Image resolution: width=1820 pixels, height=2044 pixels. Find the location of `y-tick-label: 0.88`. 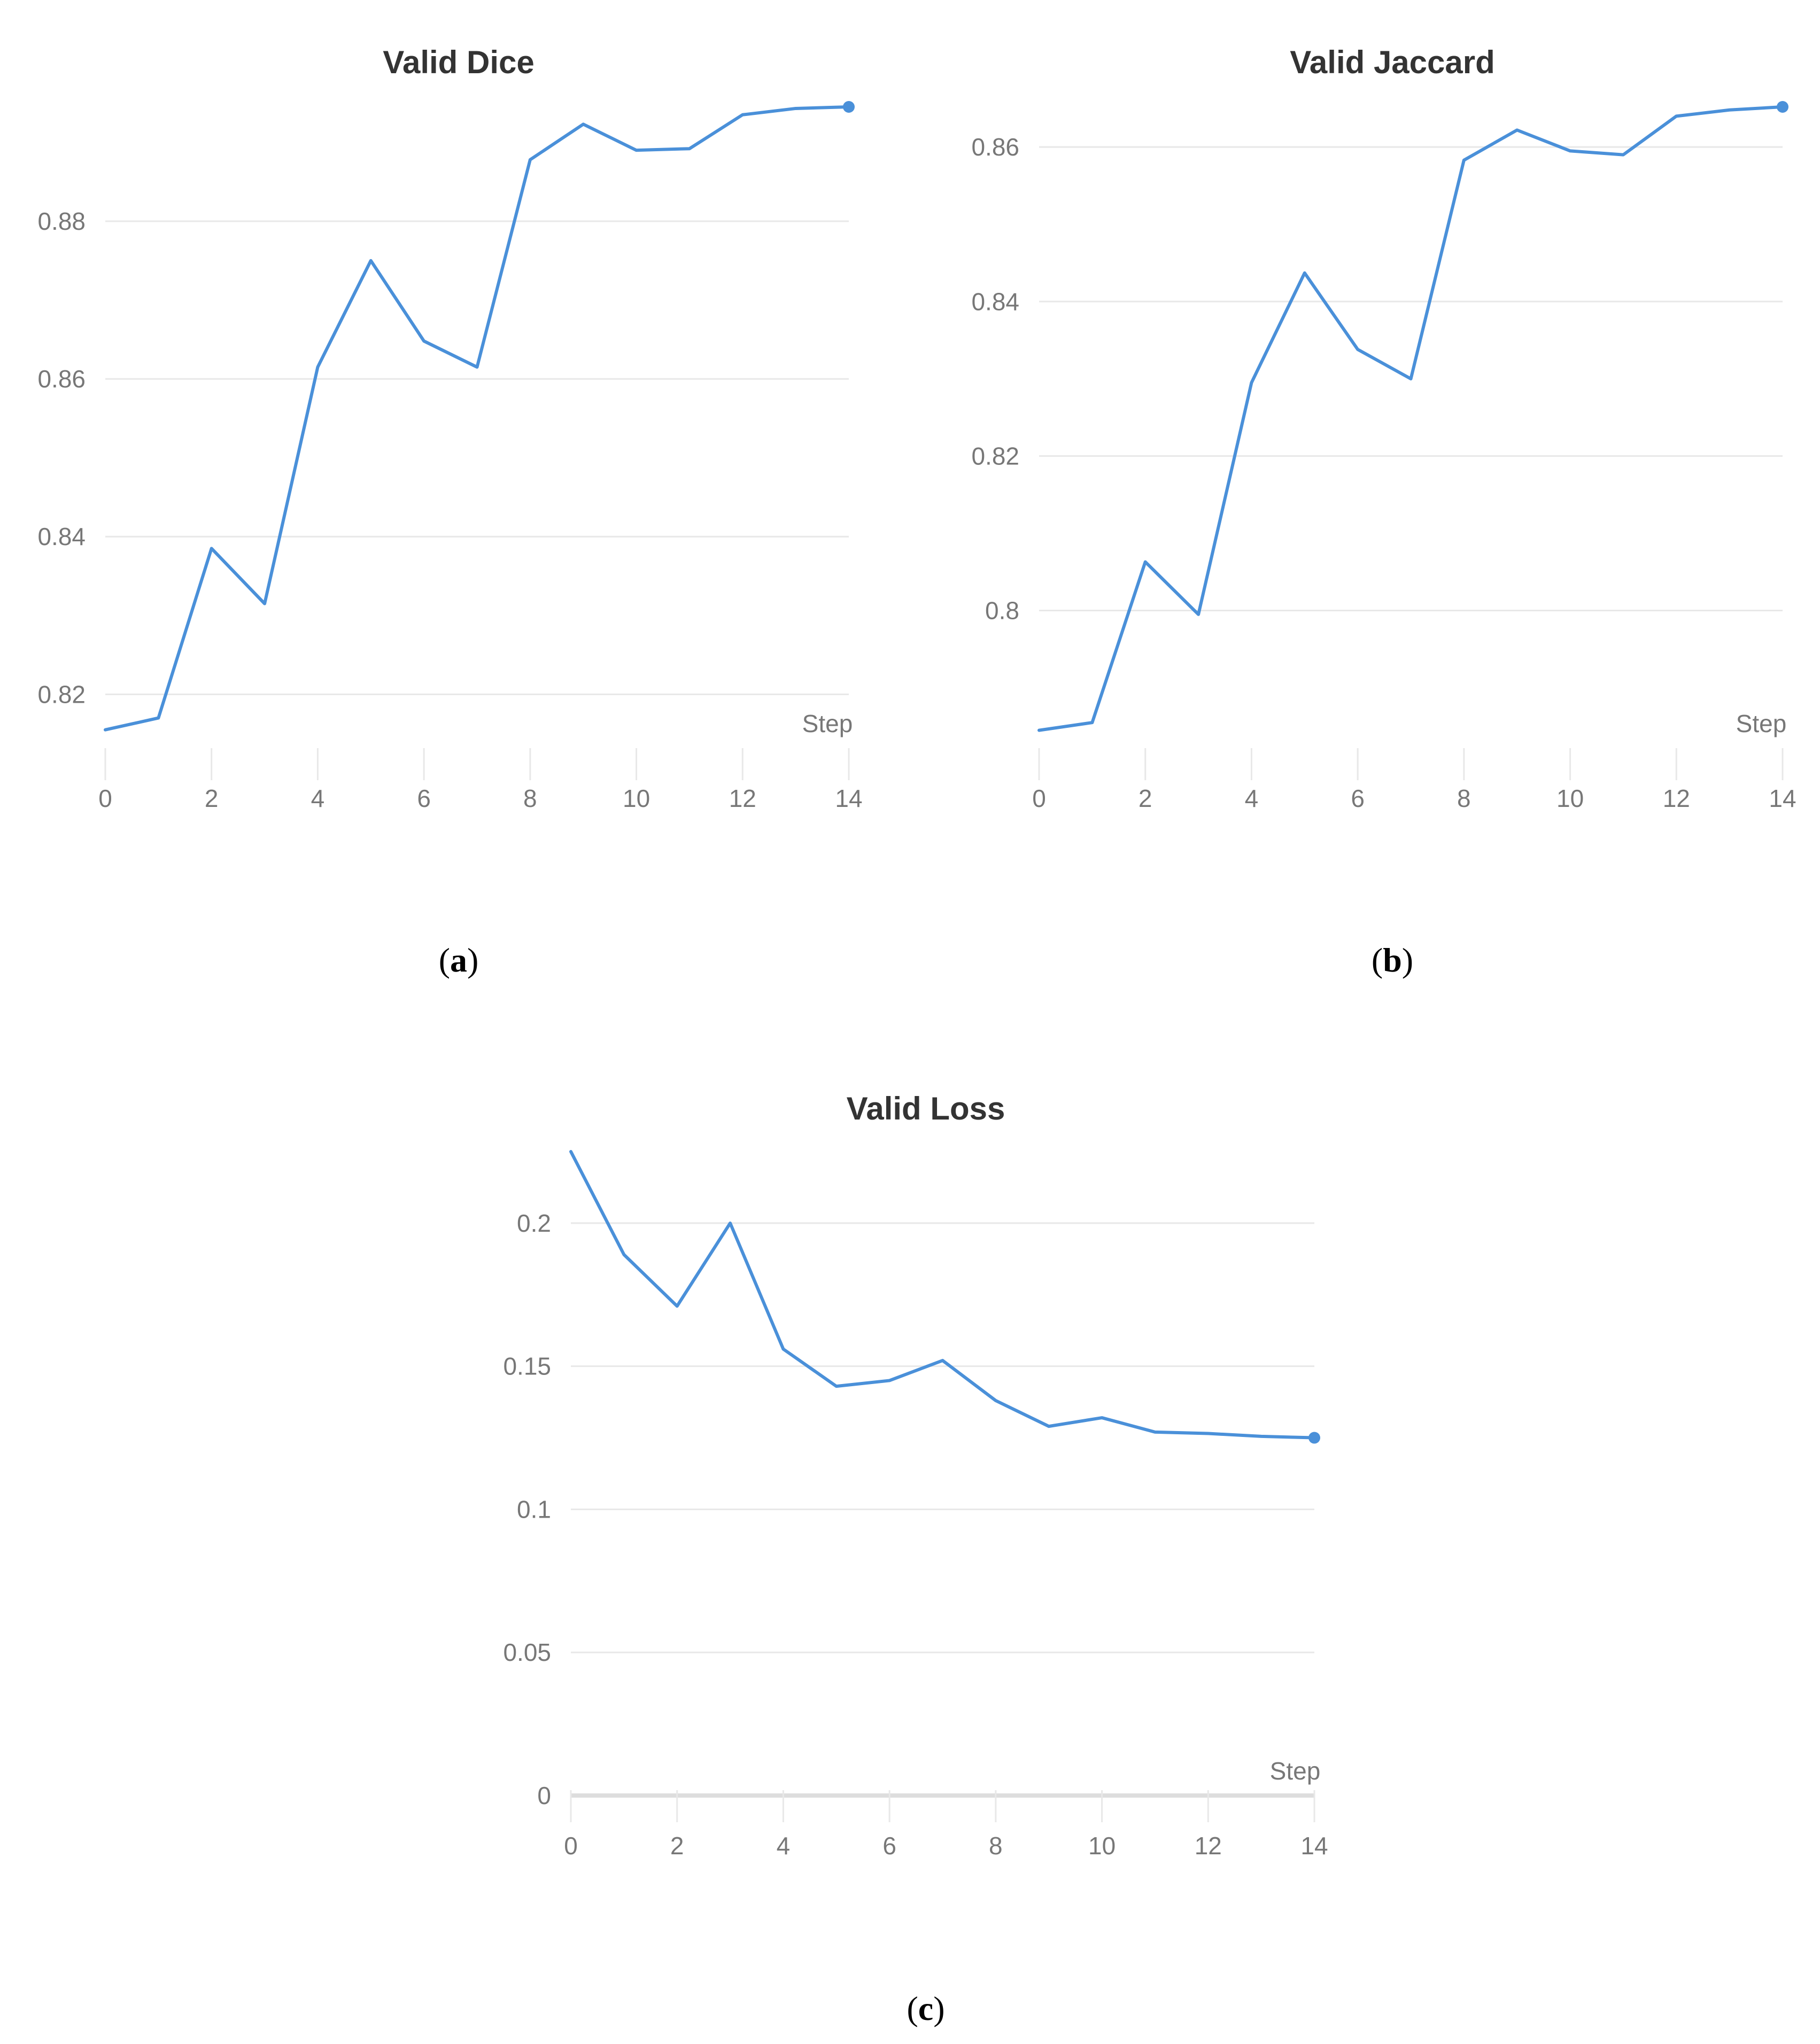

y-tick-label: 0.88 is located at coordinates (62, 221).